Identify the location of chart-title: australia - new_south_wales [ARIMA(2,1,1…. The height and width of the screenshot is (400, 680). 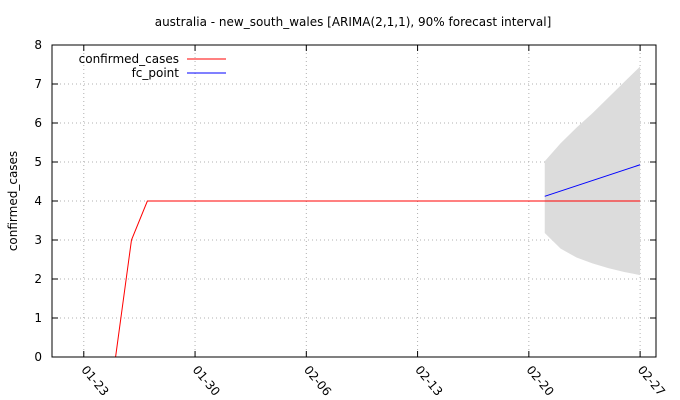
(353, 22).